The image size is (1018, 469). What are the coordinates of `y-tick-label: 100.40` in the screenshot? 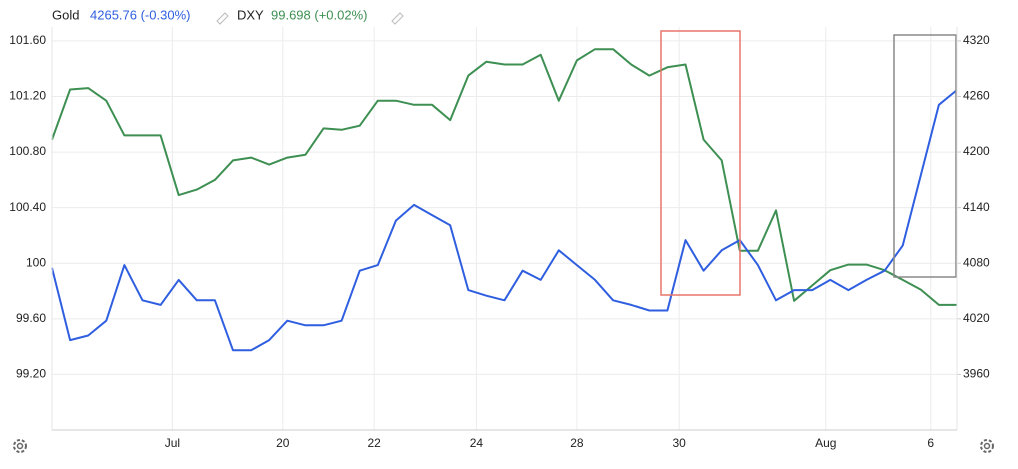 It's located at (27, 207).